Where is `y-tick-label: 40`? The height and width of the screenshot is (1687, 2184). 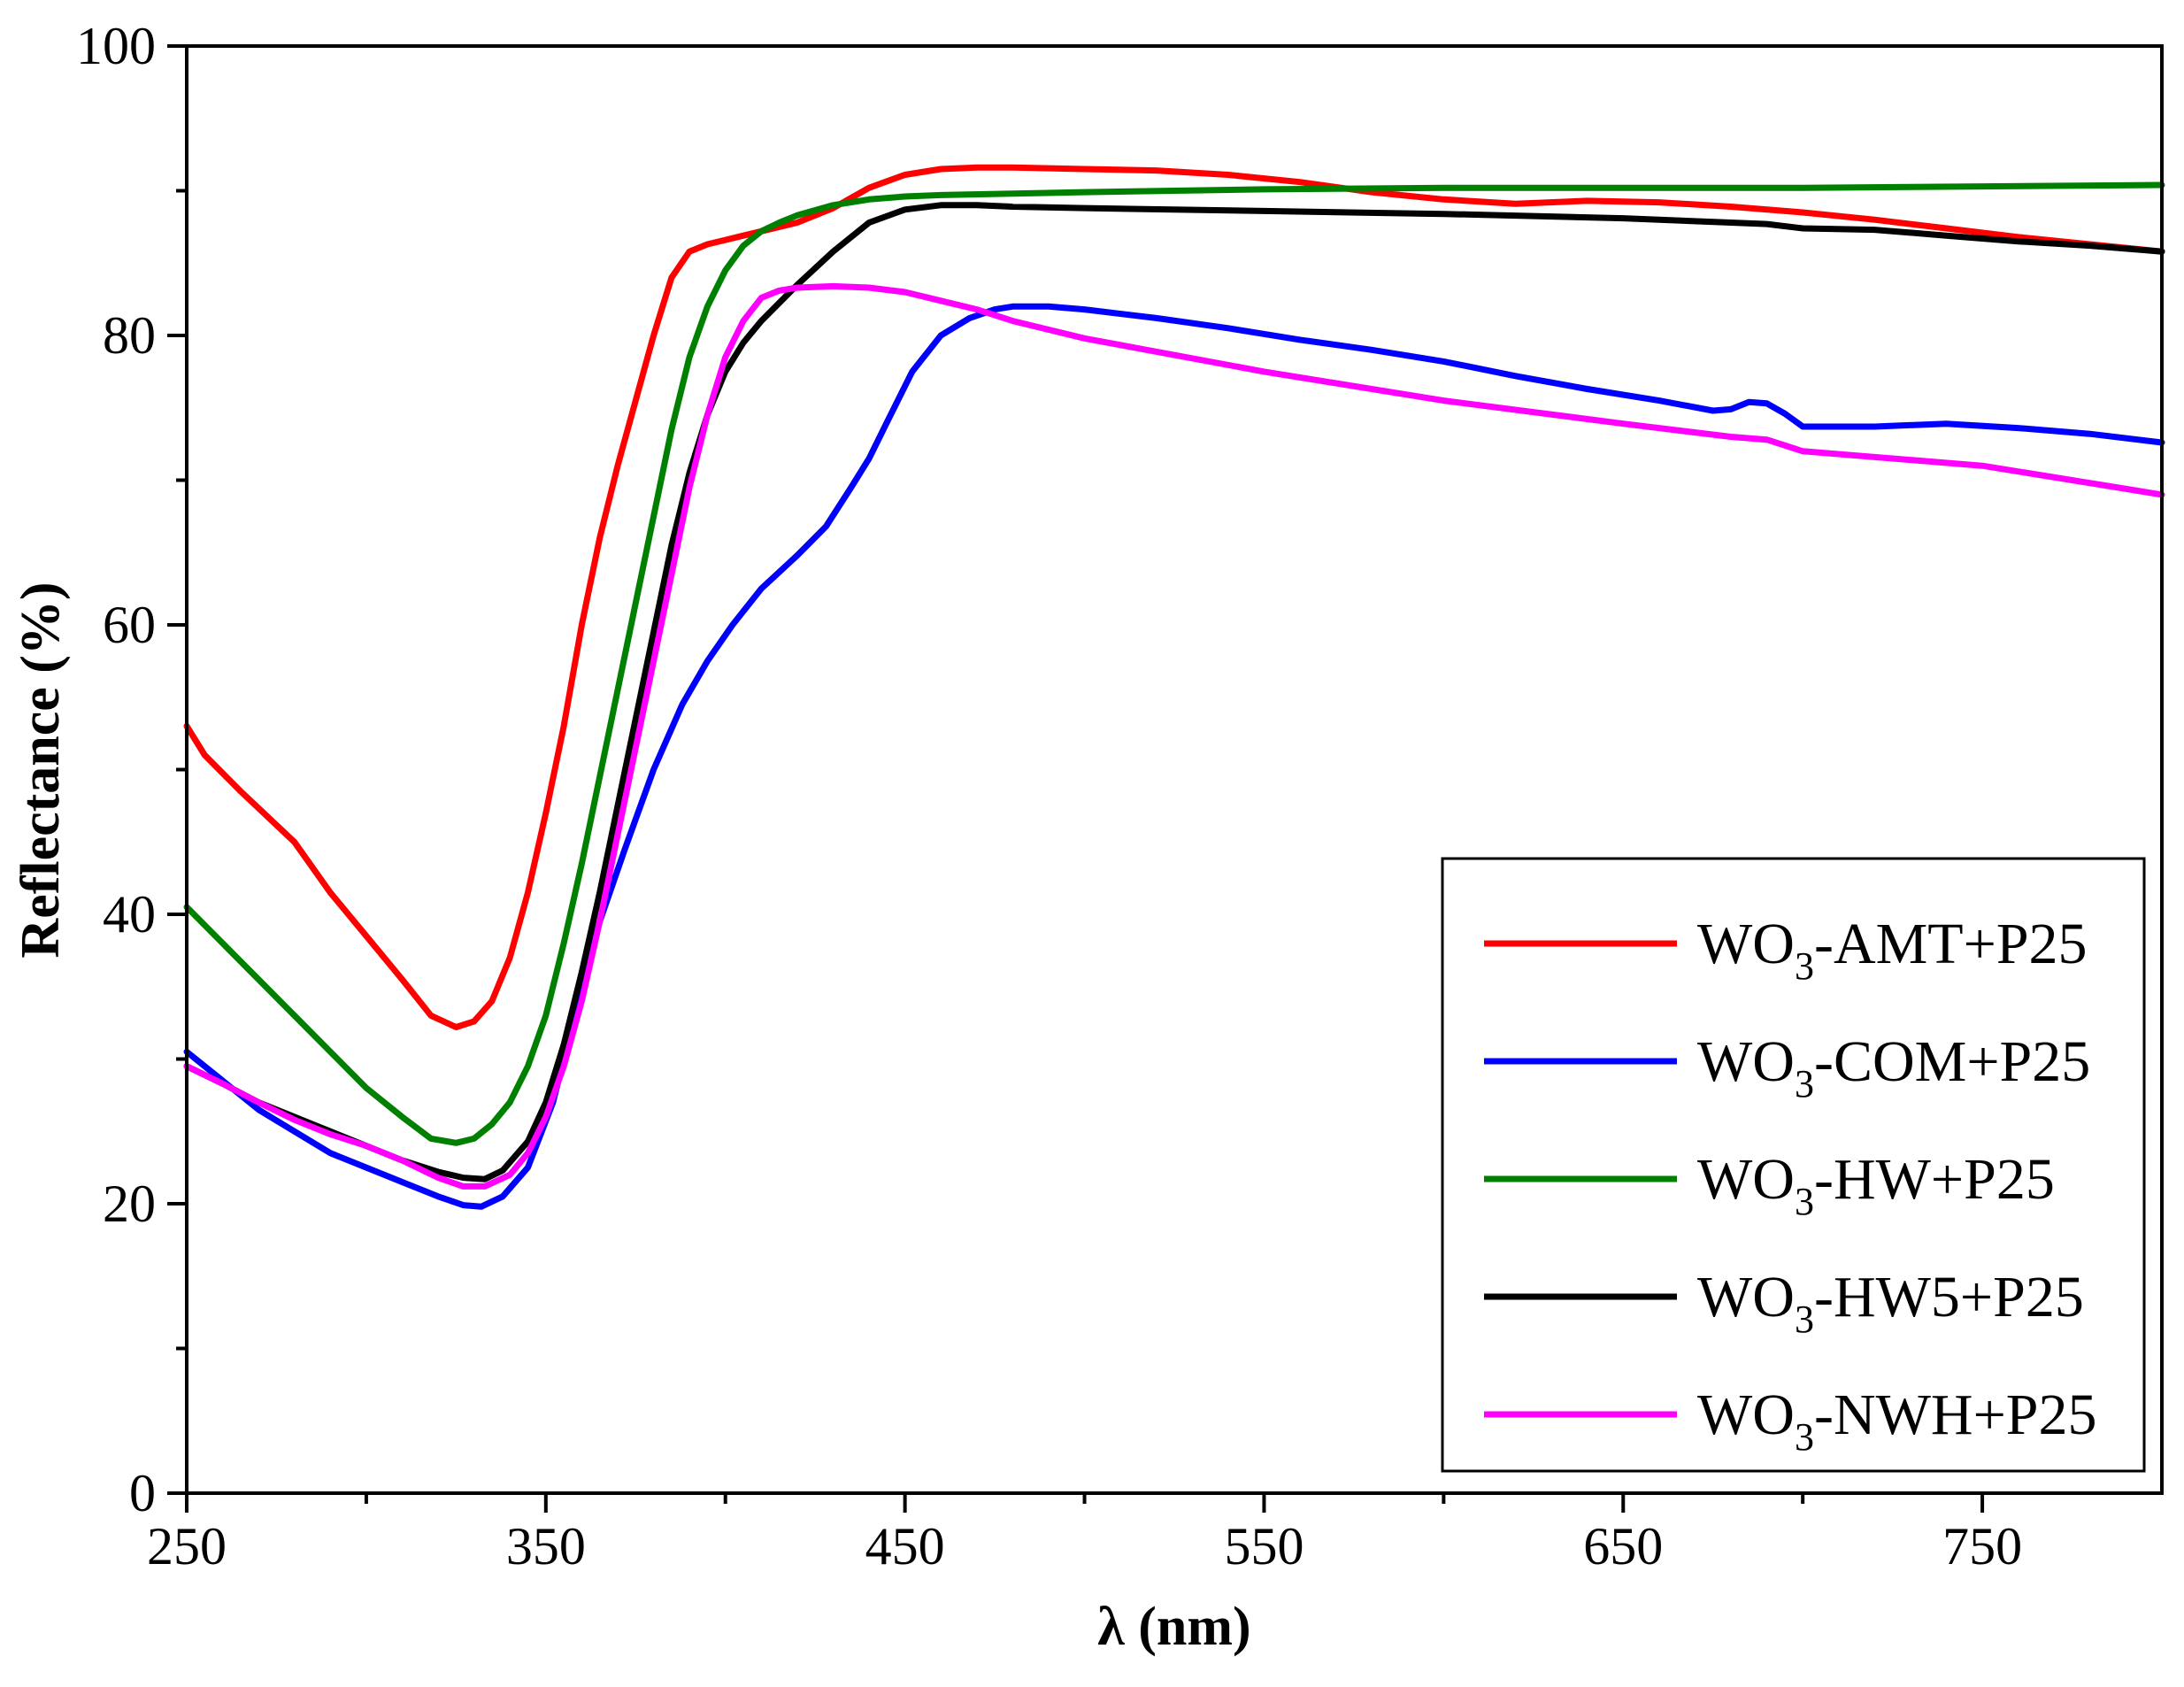
y-tick-label: 40 is located at coordinates (129, 914).